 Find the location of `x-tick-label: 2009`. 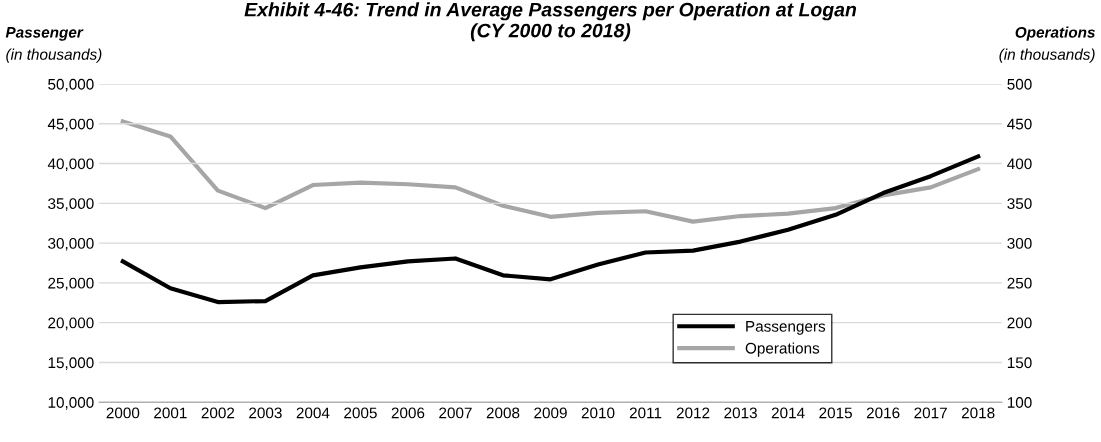

x-tick-label: 2009 is located at coordinates (550, 413).